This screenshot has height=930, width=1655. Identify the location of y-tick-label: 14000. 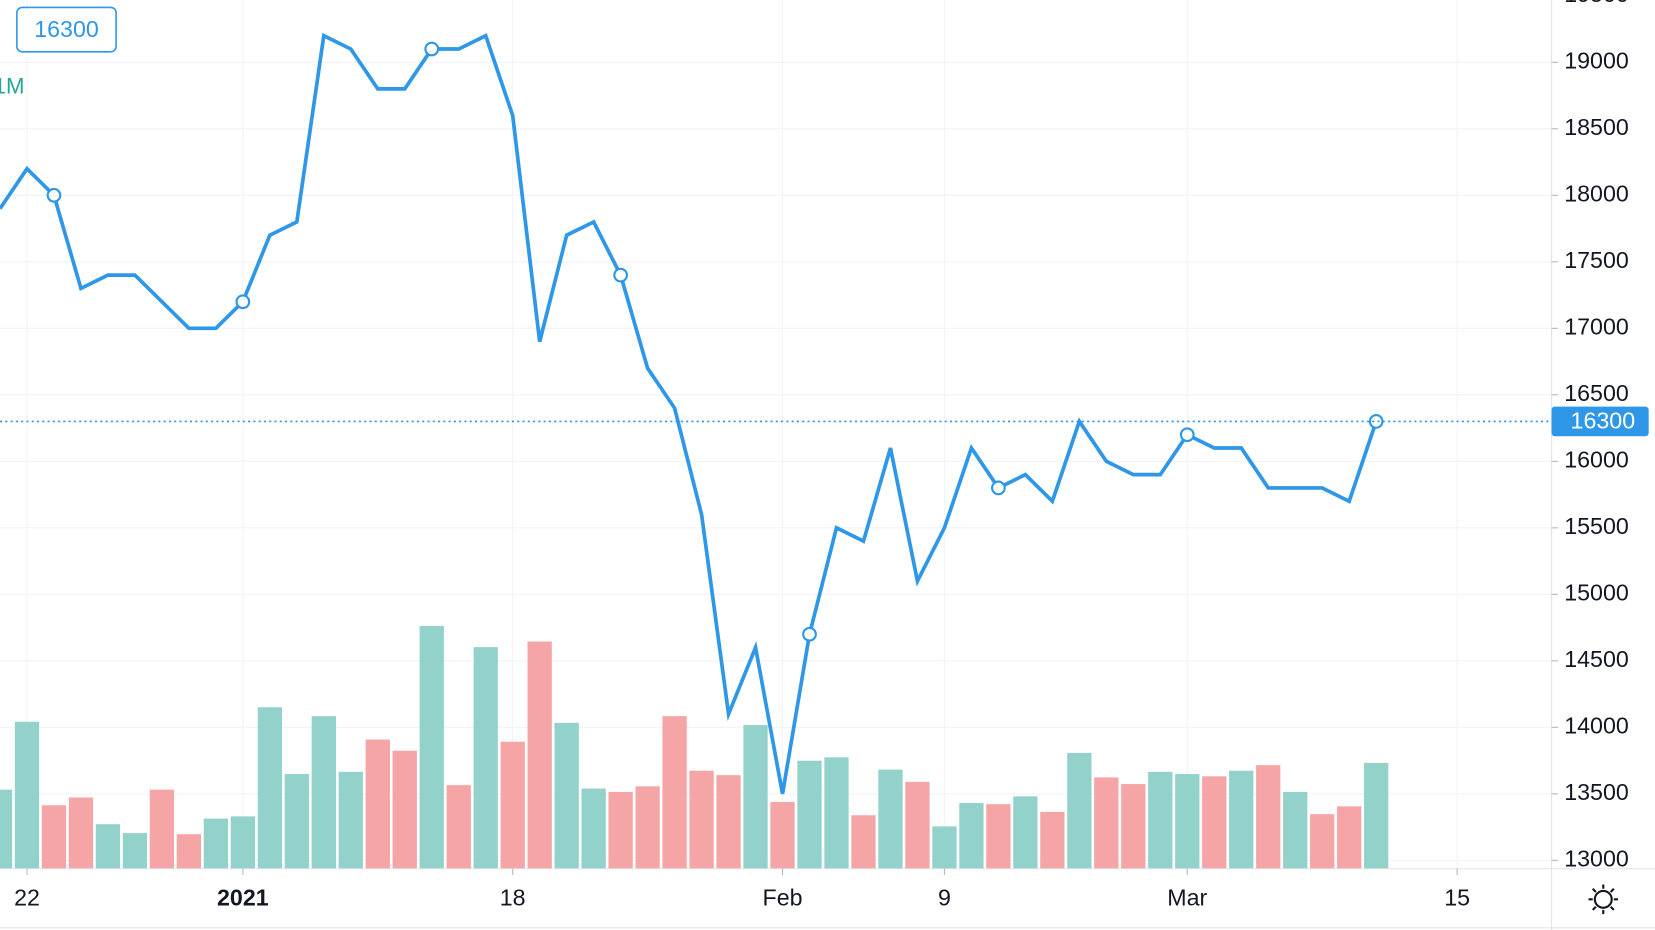
(1596, 725).